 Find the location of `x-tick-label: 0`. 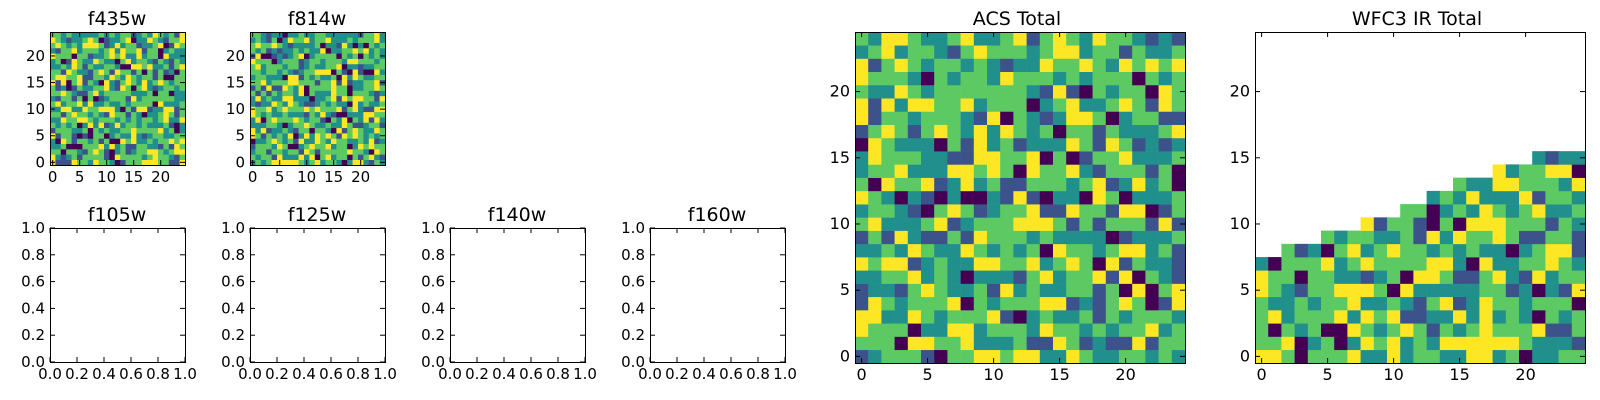

x-tick-label: 0 is located at coordinates (862, 374).